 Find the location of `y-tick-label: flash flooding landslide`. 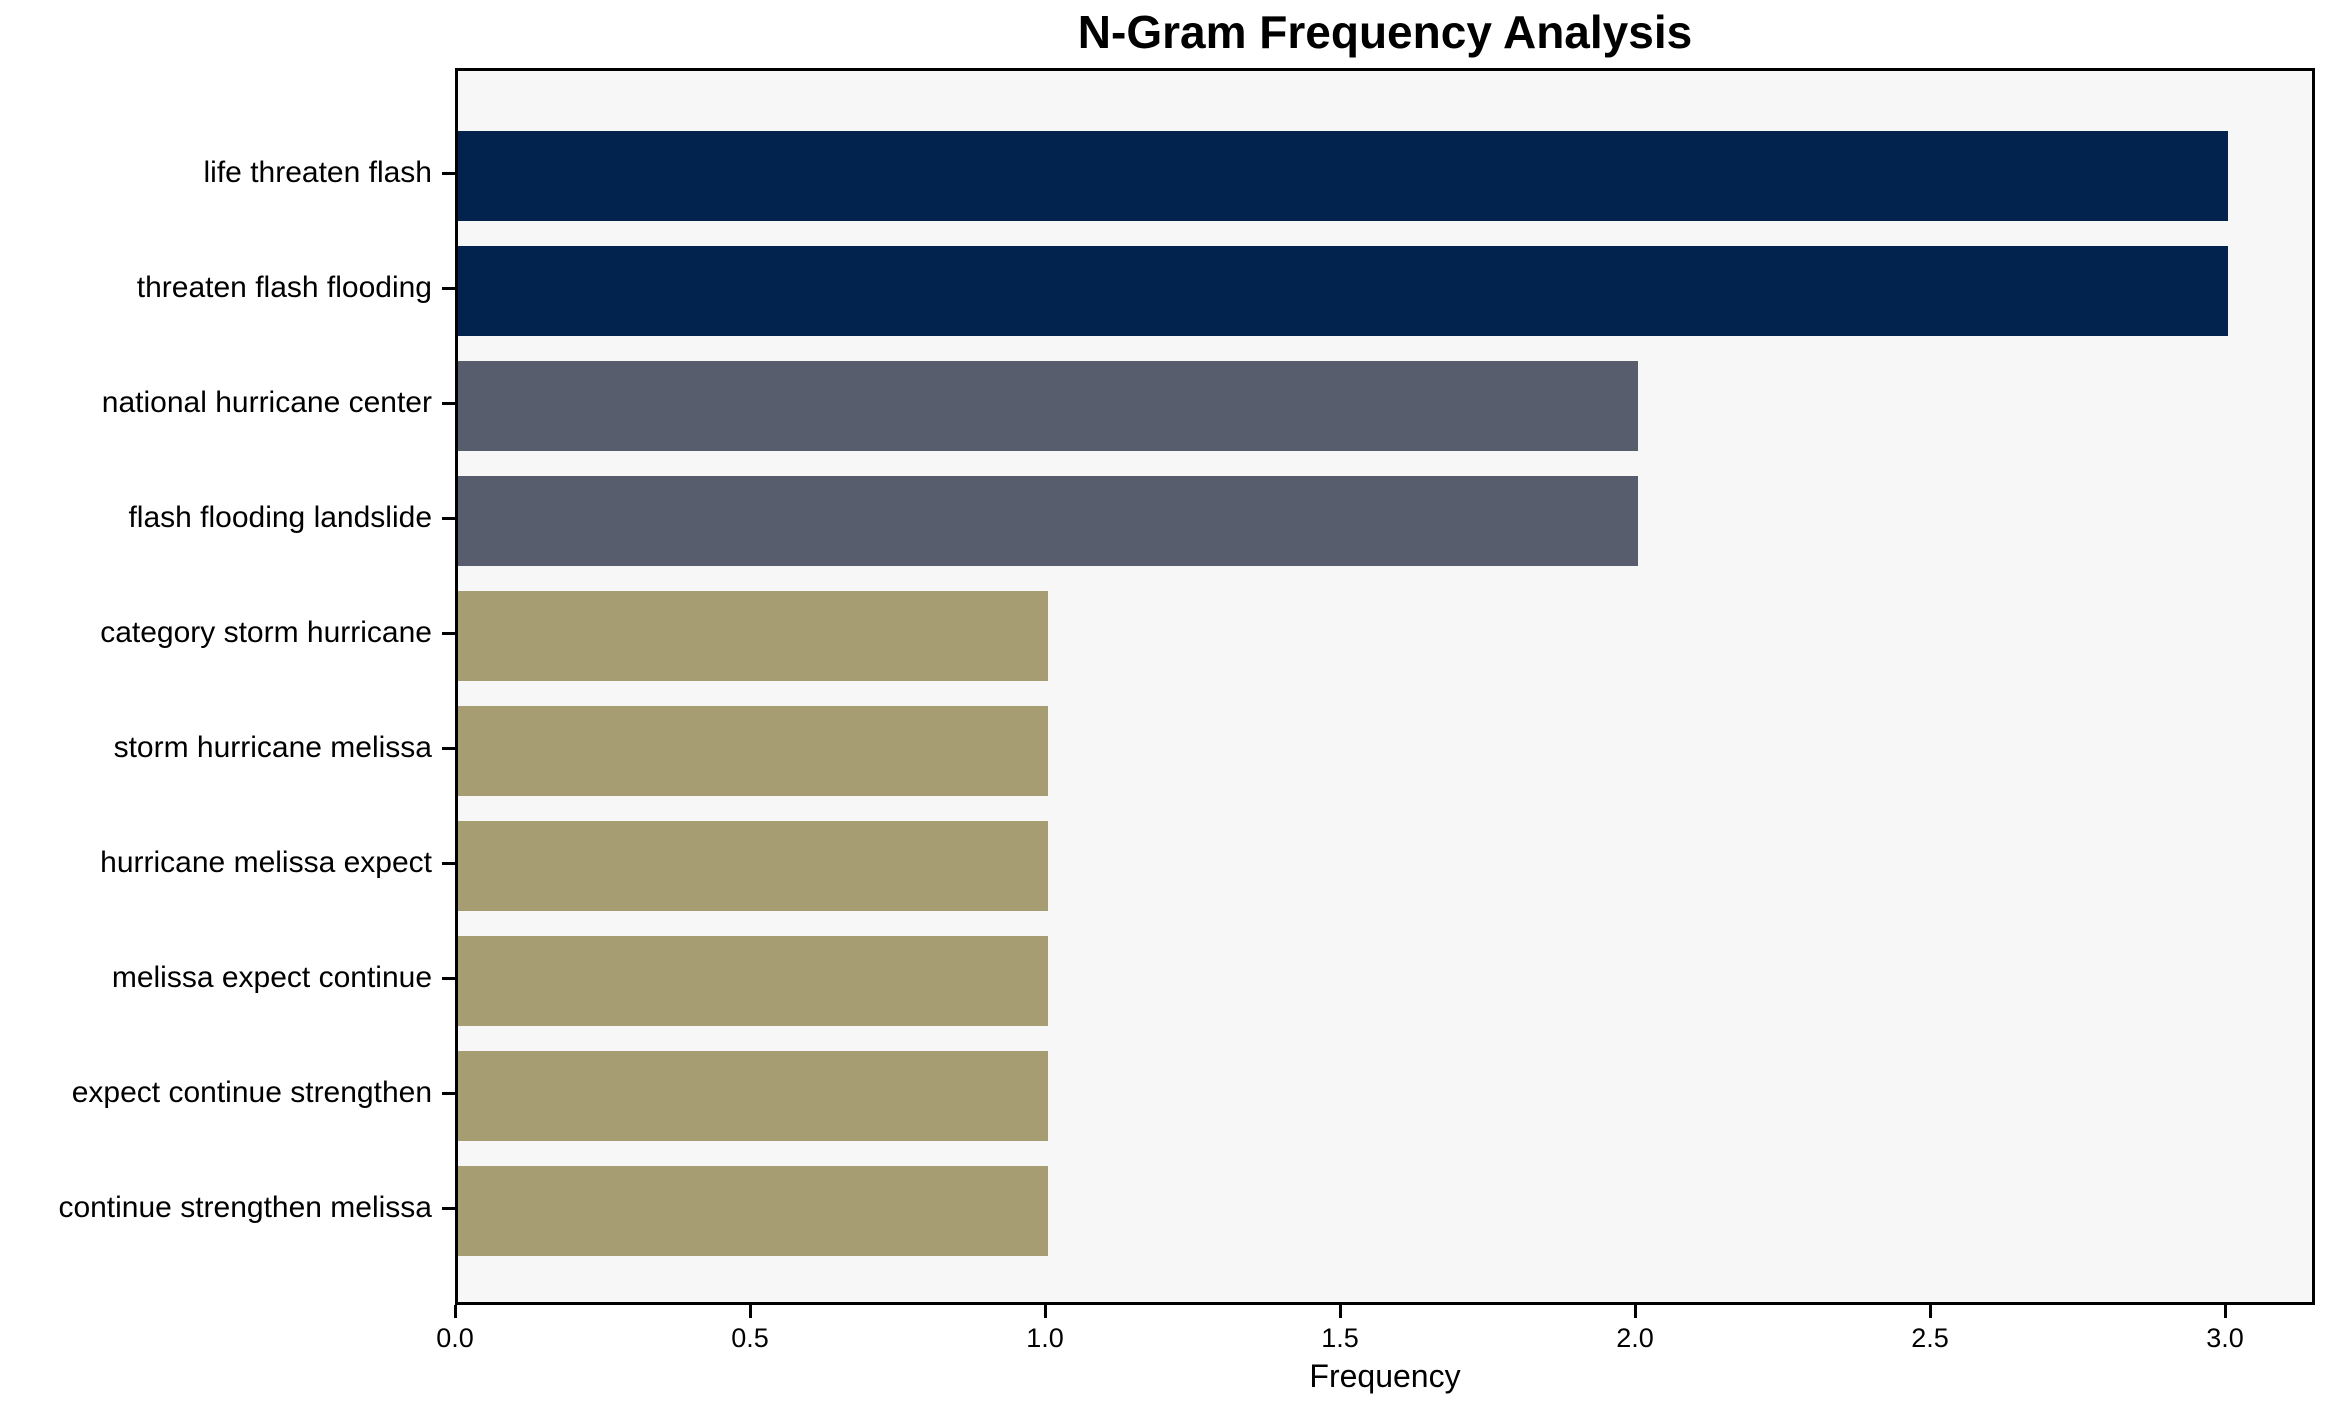

y-tick-label: flash flooding landslide is located at coordinates (280, 517).